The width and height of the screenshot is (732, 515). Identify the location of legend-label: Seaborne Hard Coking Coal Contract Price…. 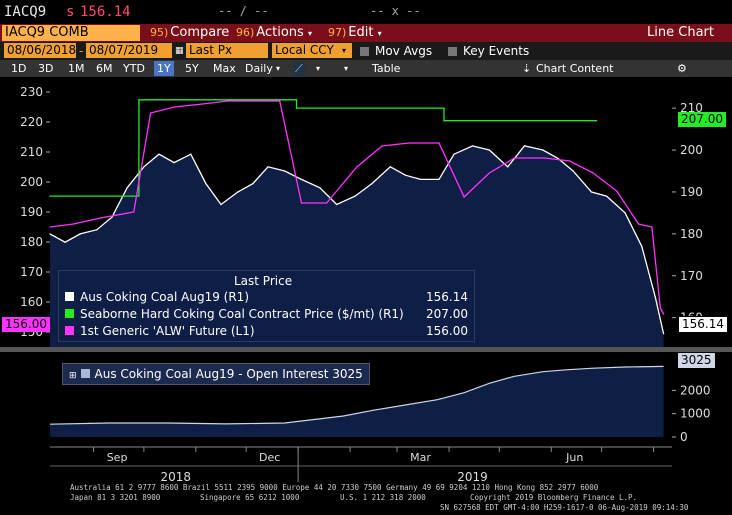
(242, 314).